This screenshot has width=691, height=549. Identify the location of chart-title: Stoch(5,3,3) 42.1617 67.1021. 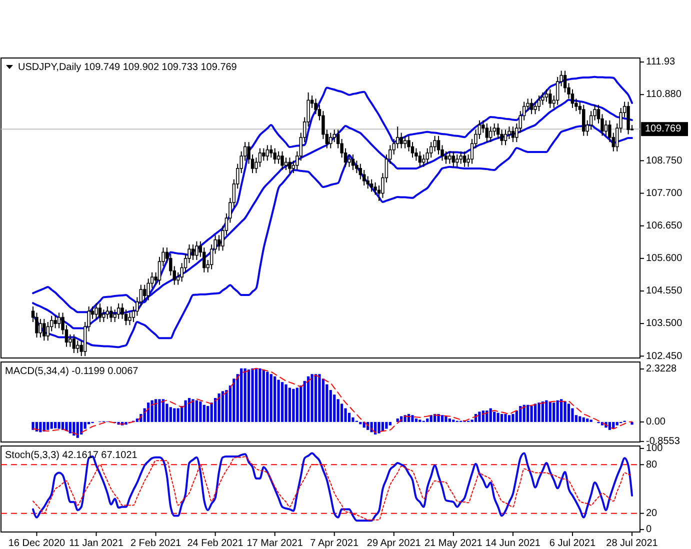
(71, 455).